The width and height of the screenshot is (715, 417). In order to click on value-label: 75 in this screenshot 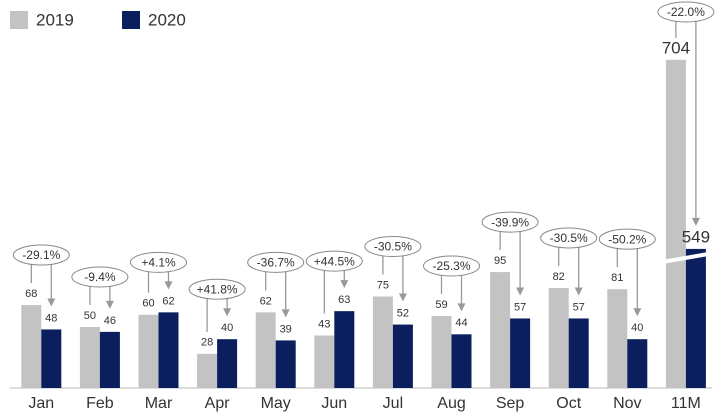, I will do `click(383, 285)`.